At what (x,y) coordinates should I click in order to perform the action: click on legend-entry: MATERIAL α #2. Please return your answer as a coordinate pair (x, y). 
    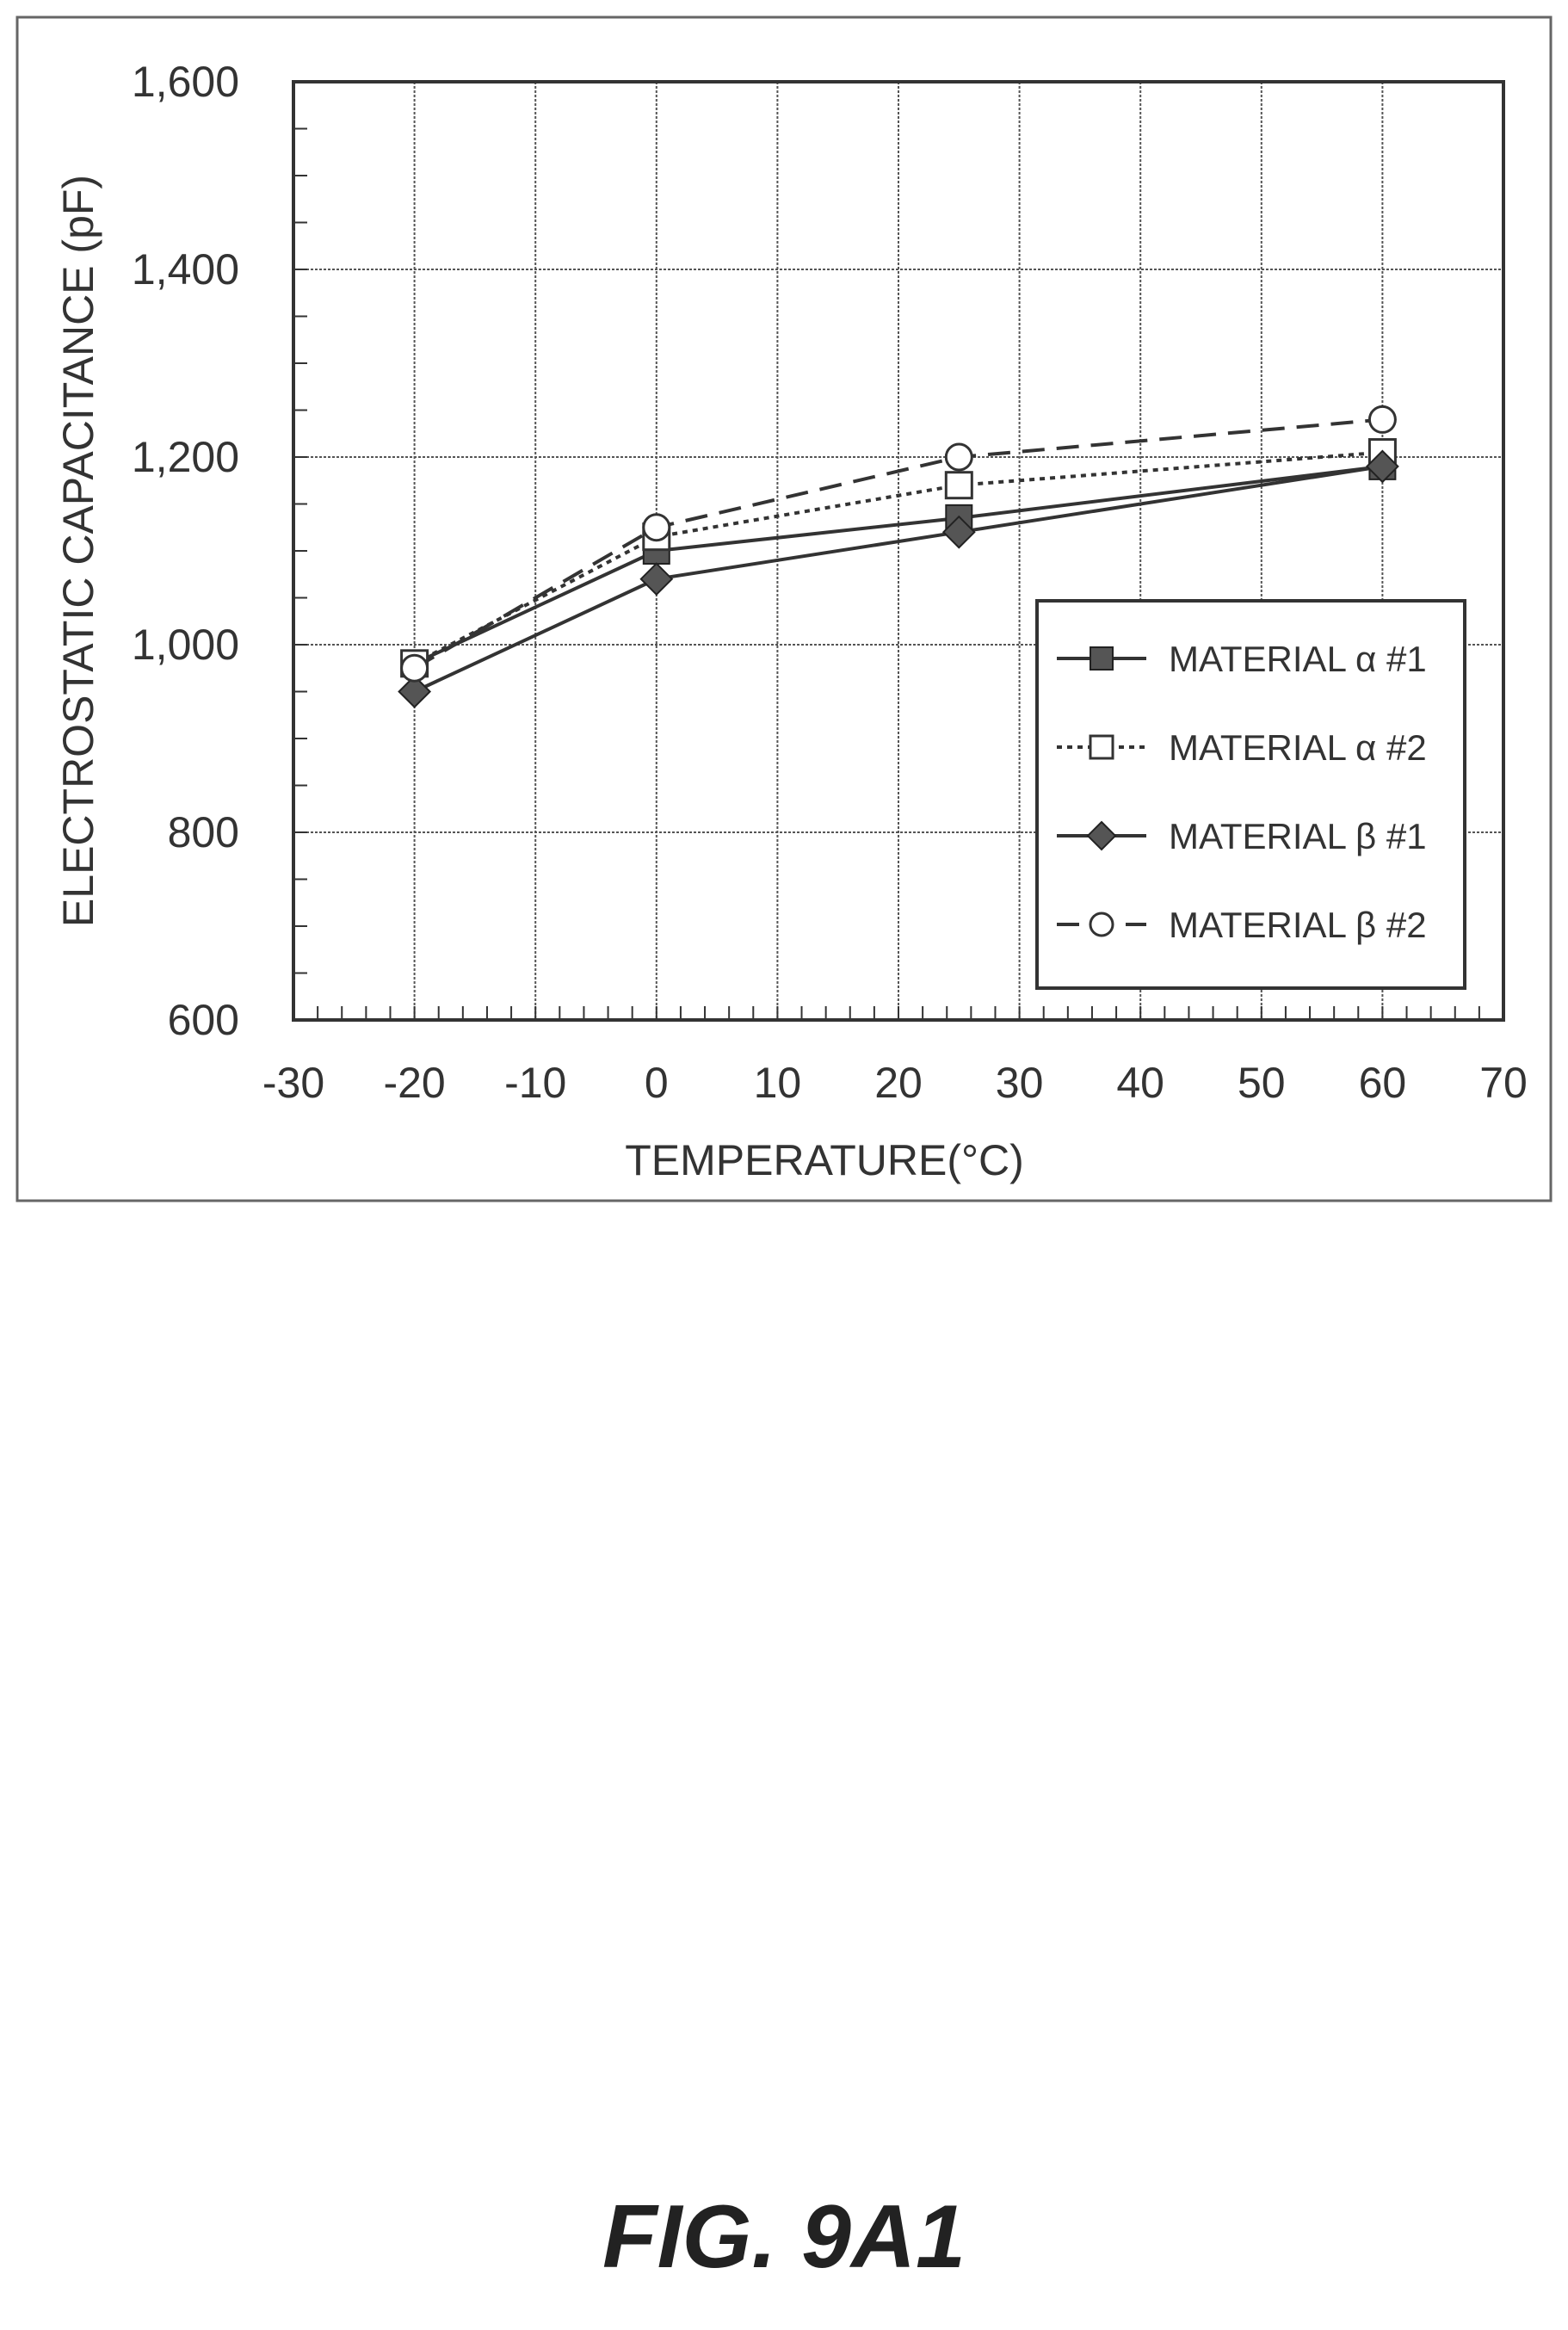
    Looking at the image, I should click on (1242, 747).